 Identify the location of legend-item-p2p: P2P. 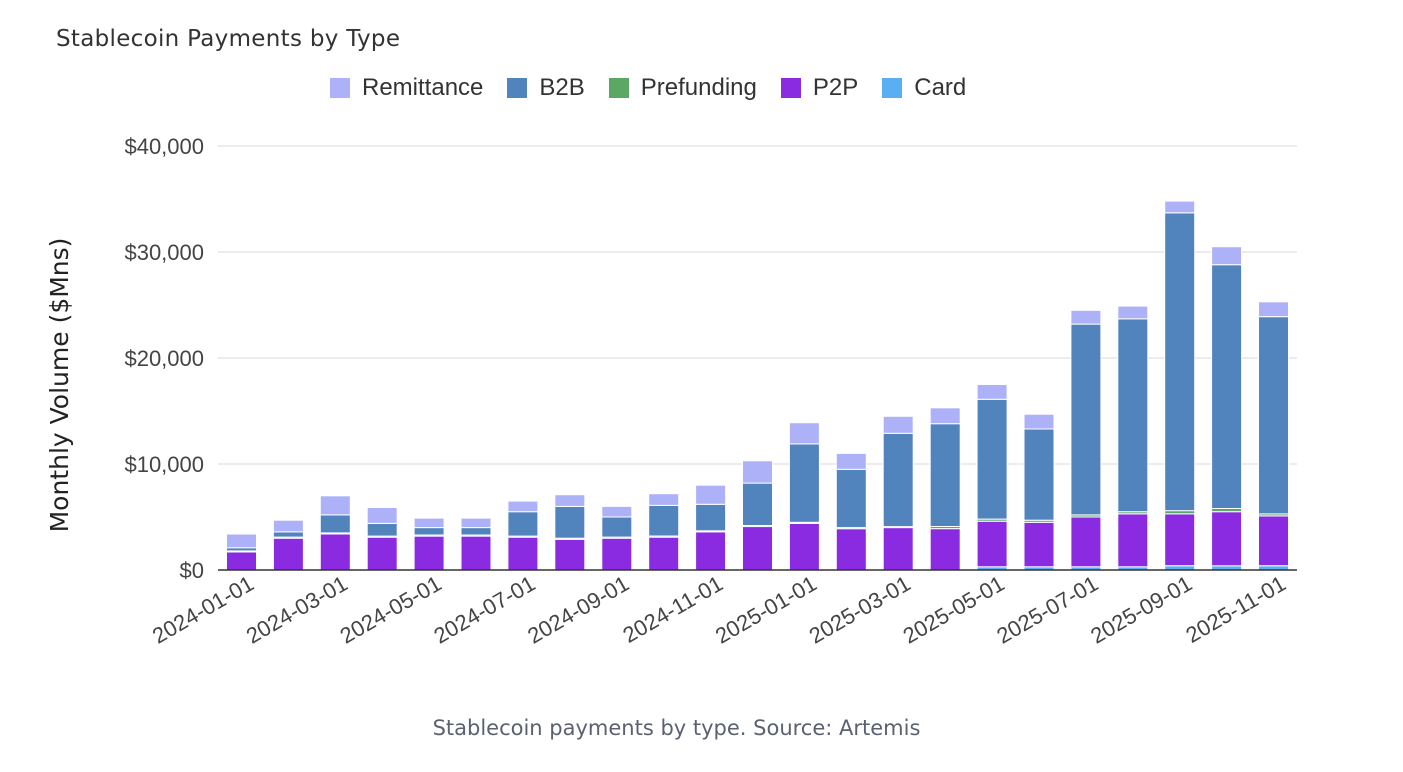
(819, 88).